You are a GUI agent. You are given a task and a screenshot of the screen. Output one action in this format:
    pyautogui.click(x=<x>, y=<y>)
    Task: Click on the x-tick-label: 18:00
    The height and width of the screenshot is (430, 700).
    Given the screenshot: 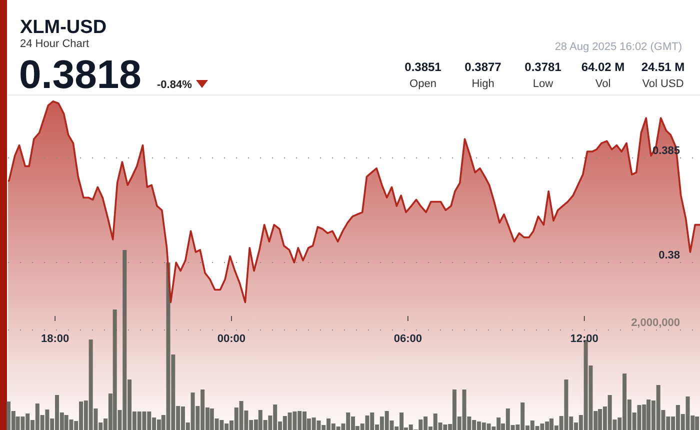 What is the action you would take?
    pyautogui.click(x=55, y=339)
    